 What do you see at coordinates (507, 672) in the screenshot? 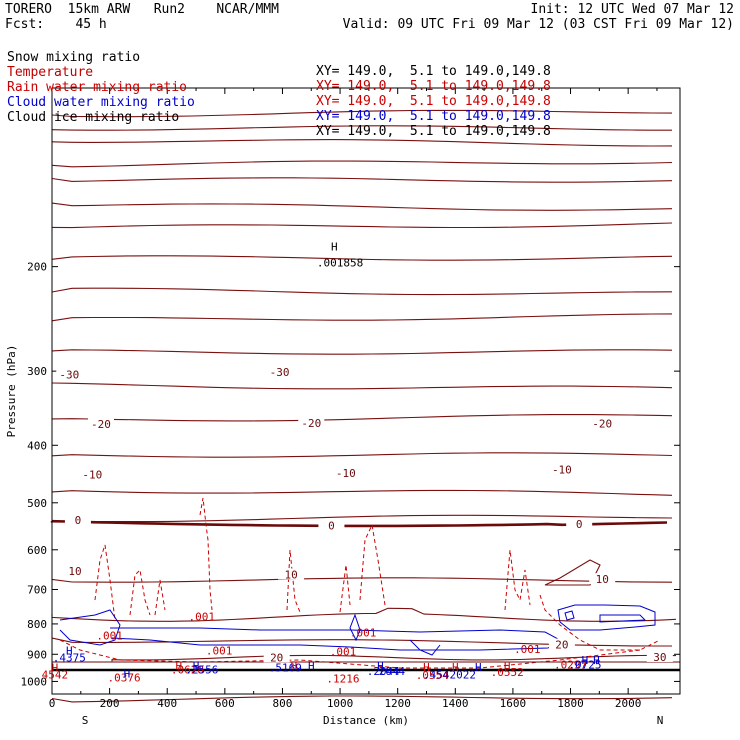
I see `rain-water-label: .0552` at bounding box center [507, 672].